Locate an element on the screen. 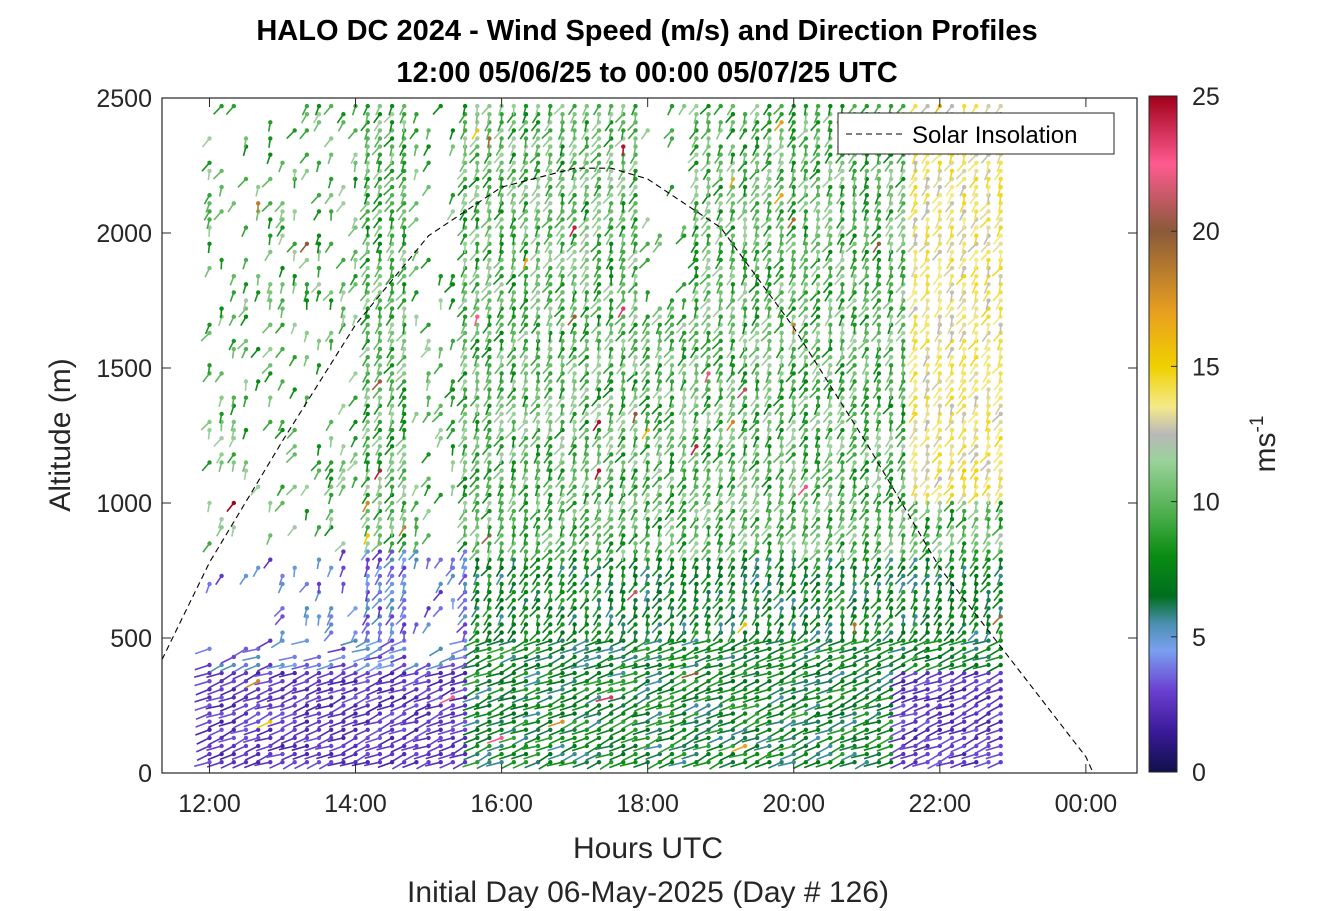 The image size is (1343, 911). legend-solar-label: Solar Insolation is located at coordinates (994, 135).